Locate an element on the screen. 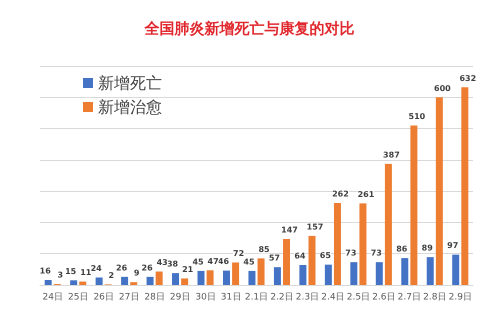 This screenshot has height=323, width=499. data-label: 262 is located at coordinates (340, 194).